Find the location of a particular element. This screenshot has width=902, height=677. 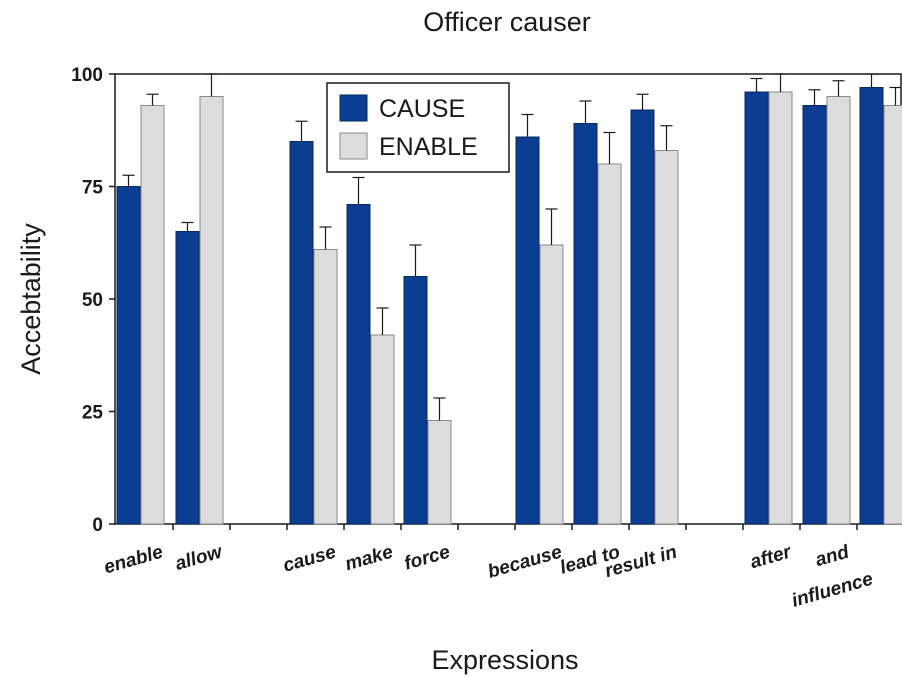

bar-cause-because is located at coordinates (527, 330).